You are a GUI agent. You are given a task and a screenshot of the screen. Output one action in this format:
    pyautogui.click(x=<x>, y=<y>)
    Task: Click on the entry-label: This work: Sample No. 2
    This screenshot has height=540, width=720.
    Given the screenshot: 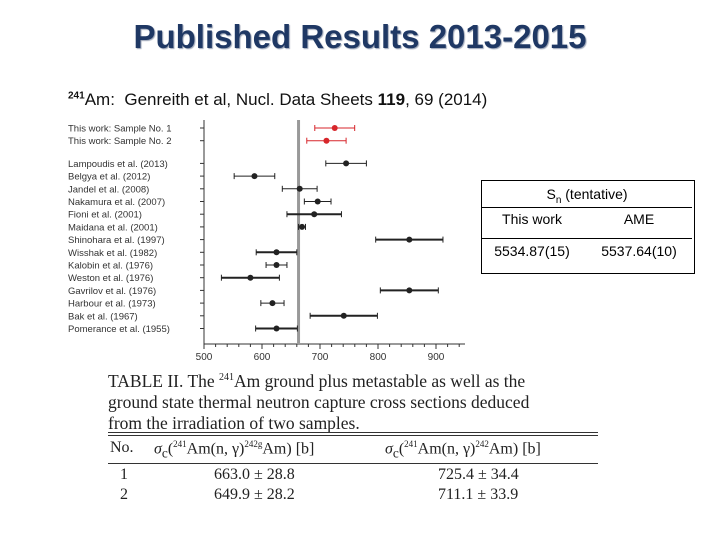 What is the action you would take?
    pyautogui.click(x=119, y=141)
    